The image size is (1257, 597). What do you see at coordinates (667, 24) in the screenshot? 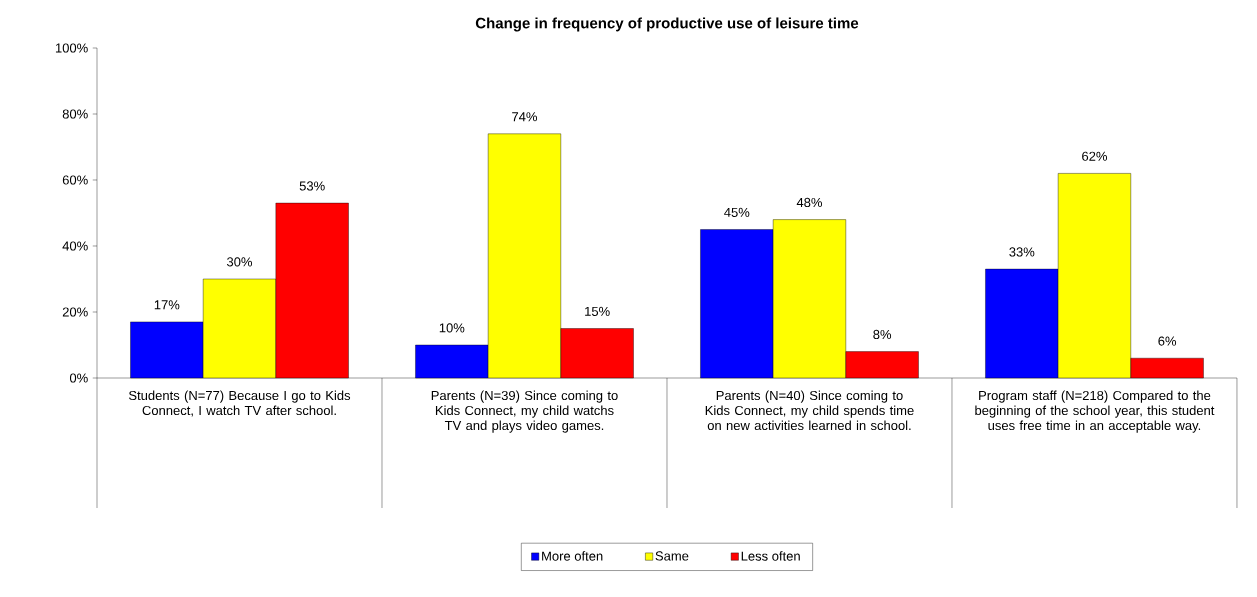
I see `chart-title: Change in frequency of productive use of leisure time` at bounding box center [667, 24].